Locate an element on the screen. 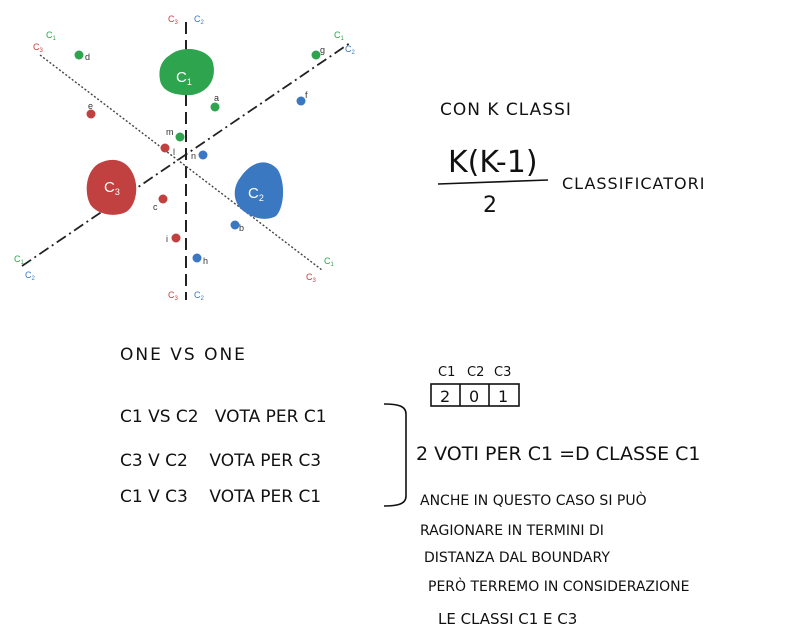 This screenshot has width=788, height=633. formula-denominator: 2 is located at coordinates (490, 205).